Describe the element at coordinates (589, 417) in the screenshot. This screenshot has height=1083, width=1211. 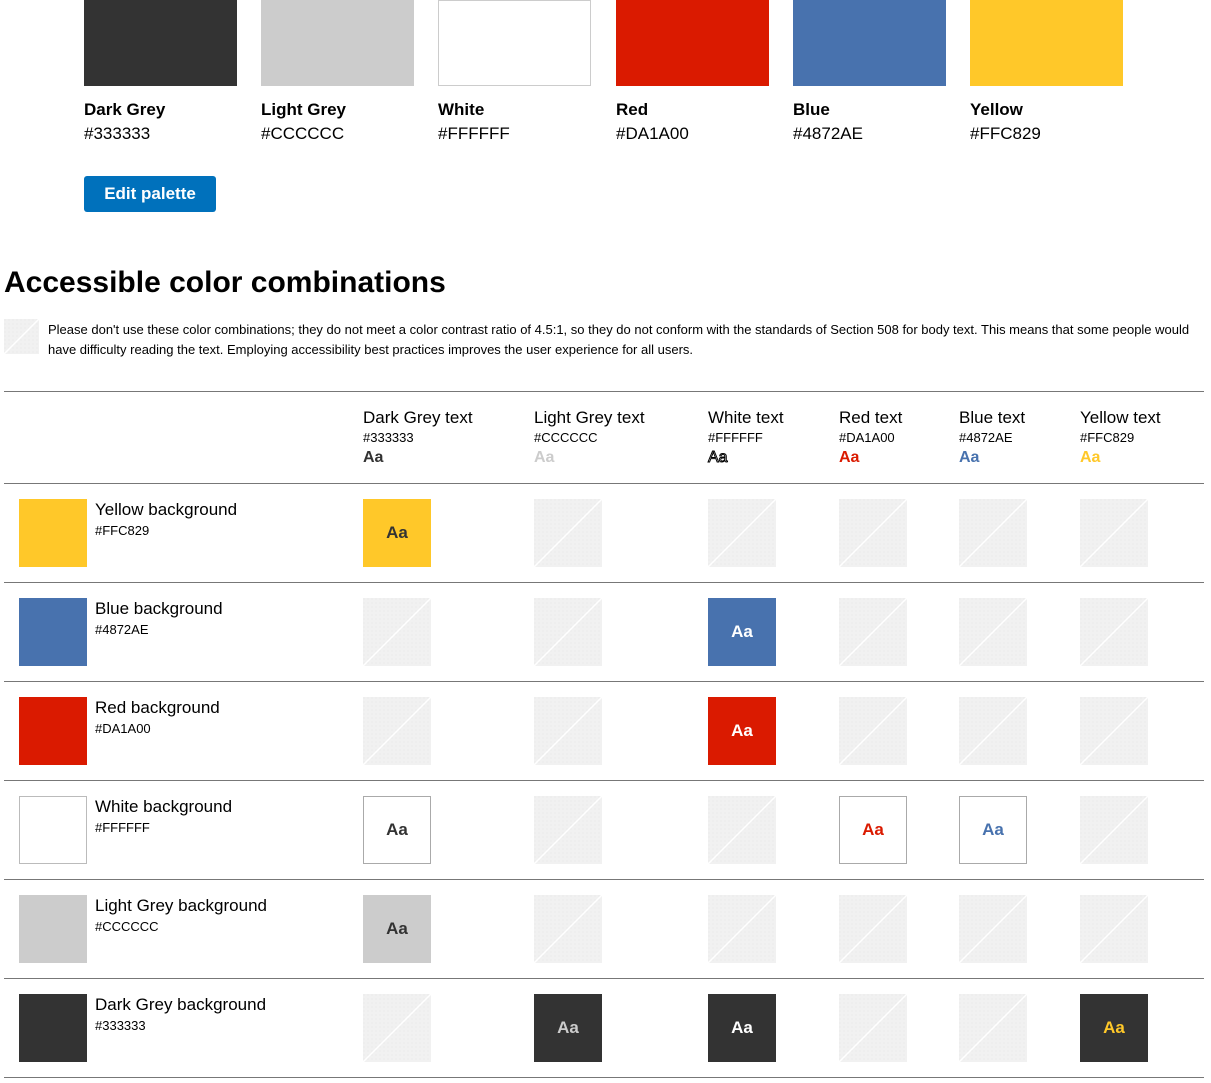
I see `column-name: Light Grey text` at that location.